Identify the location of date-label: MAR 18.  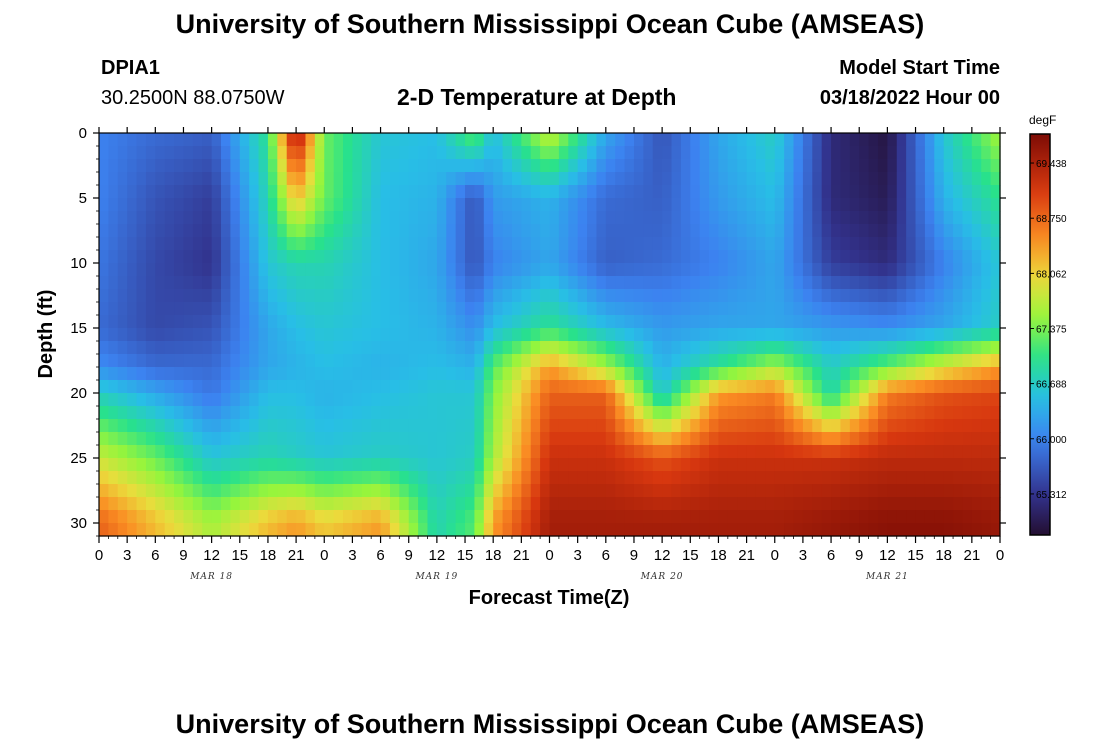
(211, 577).